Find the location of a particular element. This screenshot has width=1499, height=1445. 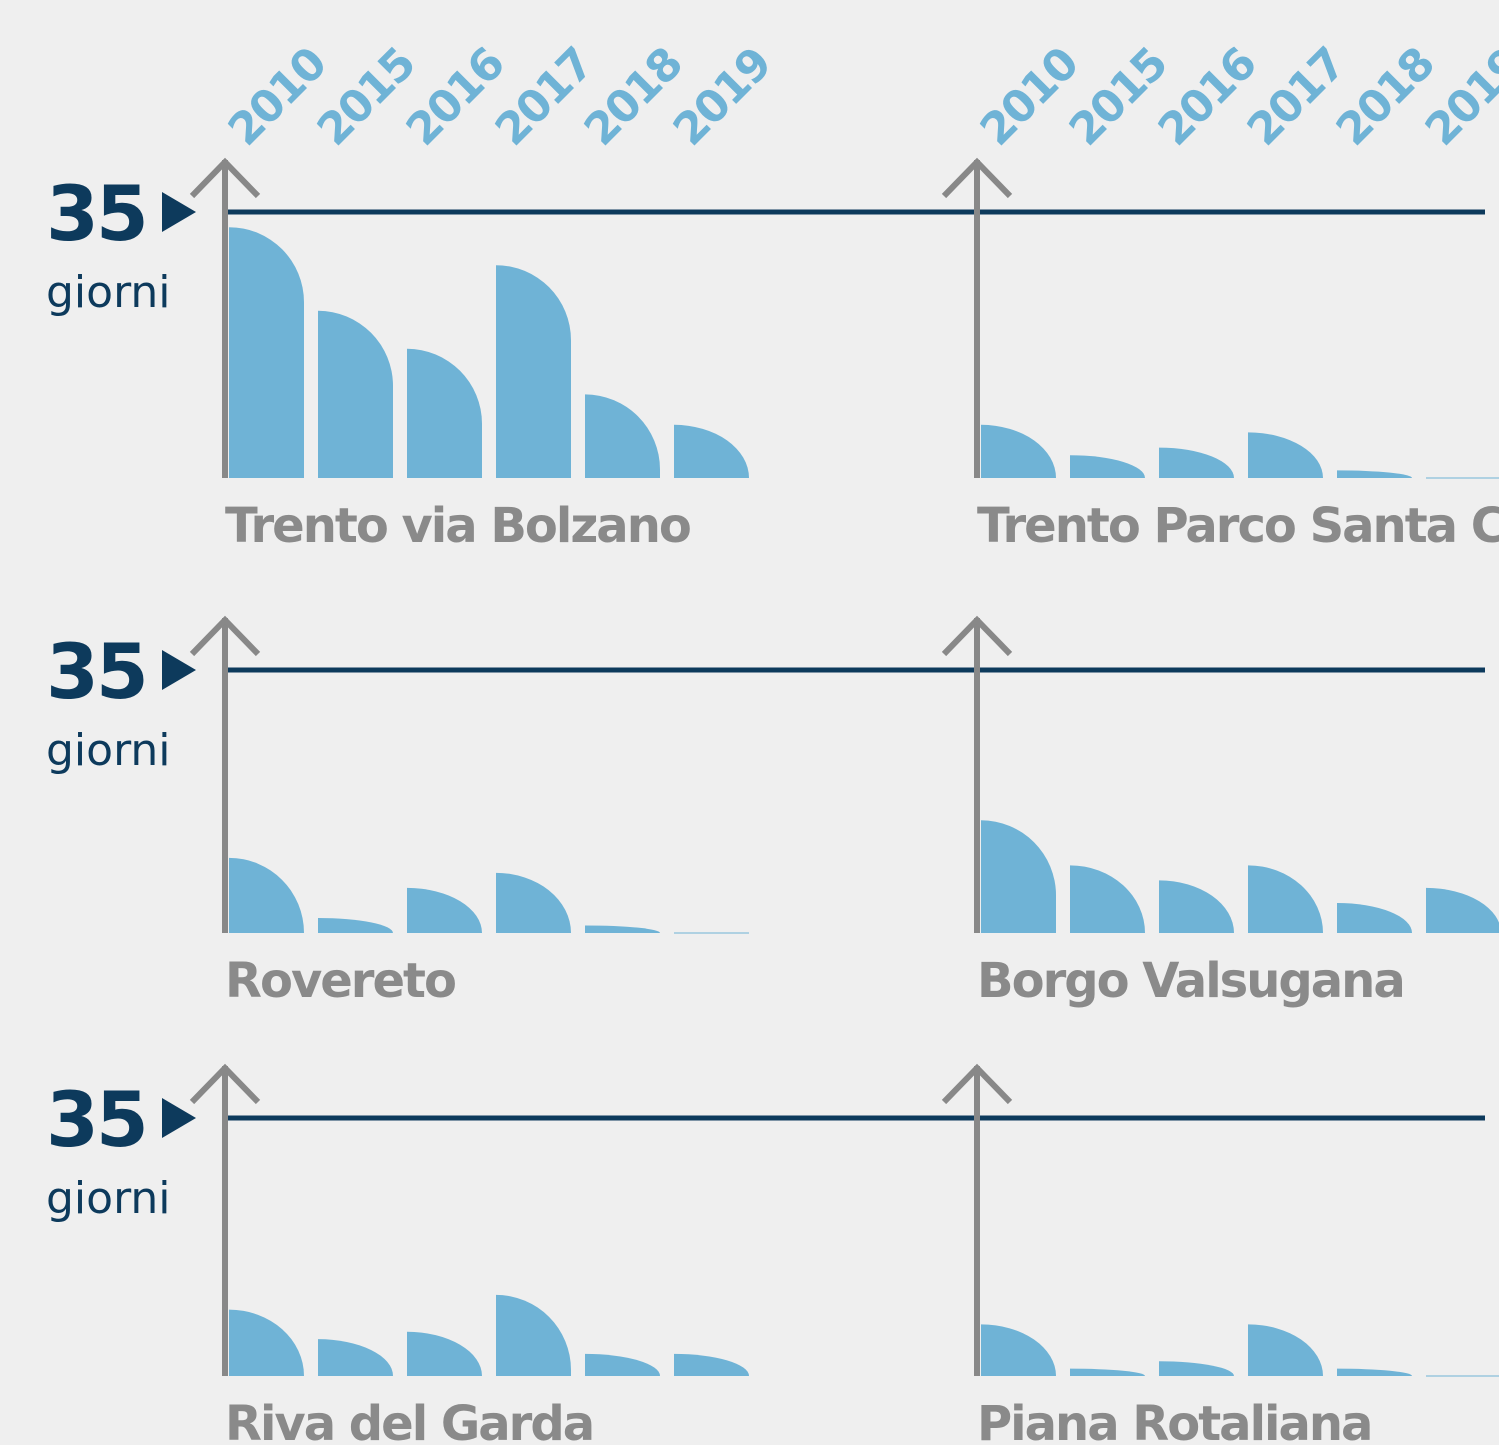

panel-title: Trento via Bolzano is located at coordinates (457, 526).